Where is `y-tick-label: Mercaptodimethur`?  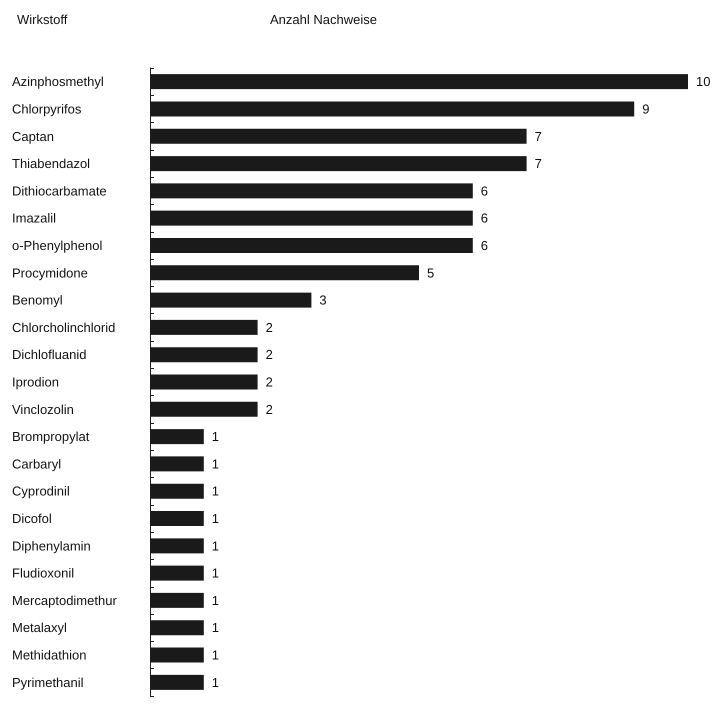
y-tick-label: Mercaptodimethur is located at coordinates (65, 600).